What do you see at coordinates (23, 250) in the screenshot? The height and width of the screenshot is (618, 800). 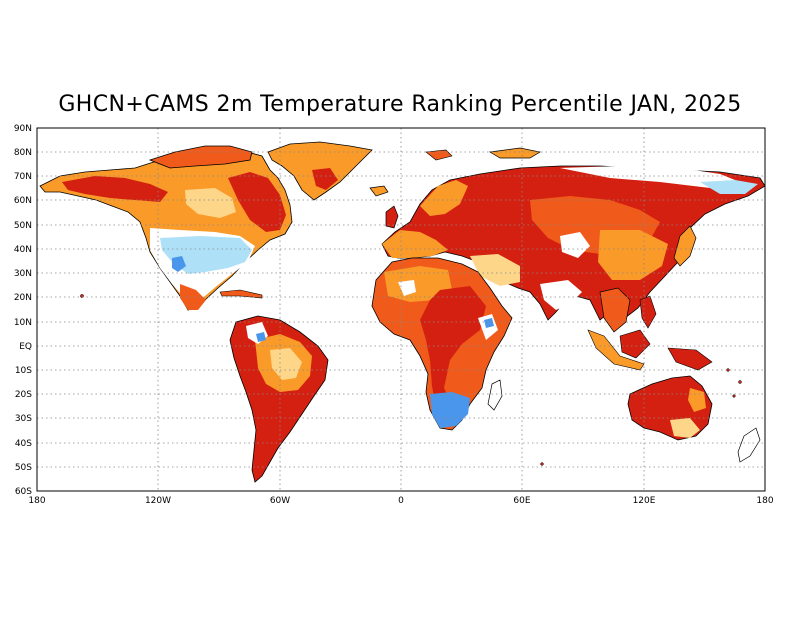 I see `lat-tick-label: 40N` at bounding box center [23, 250].